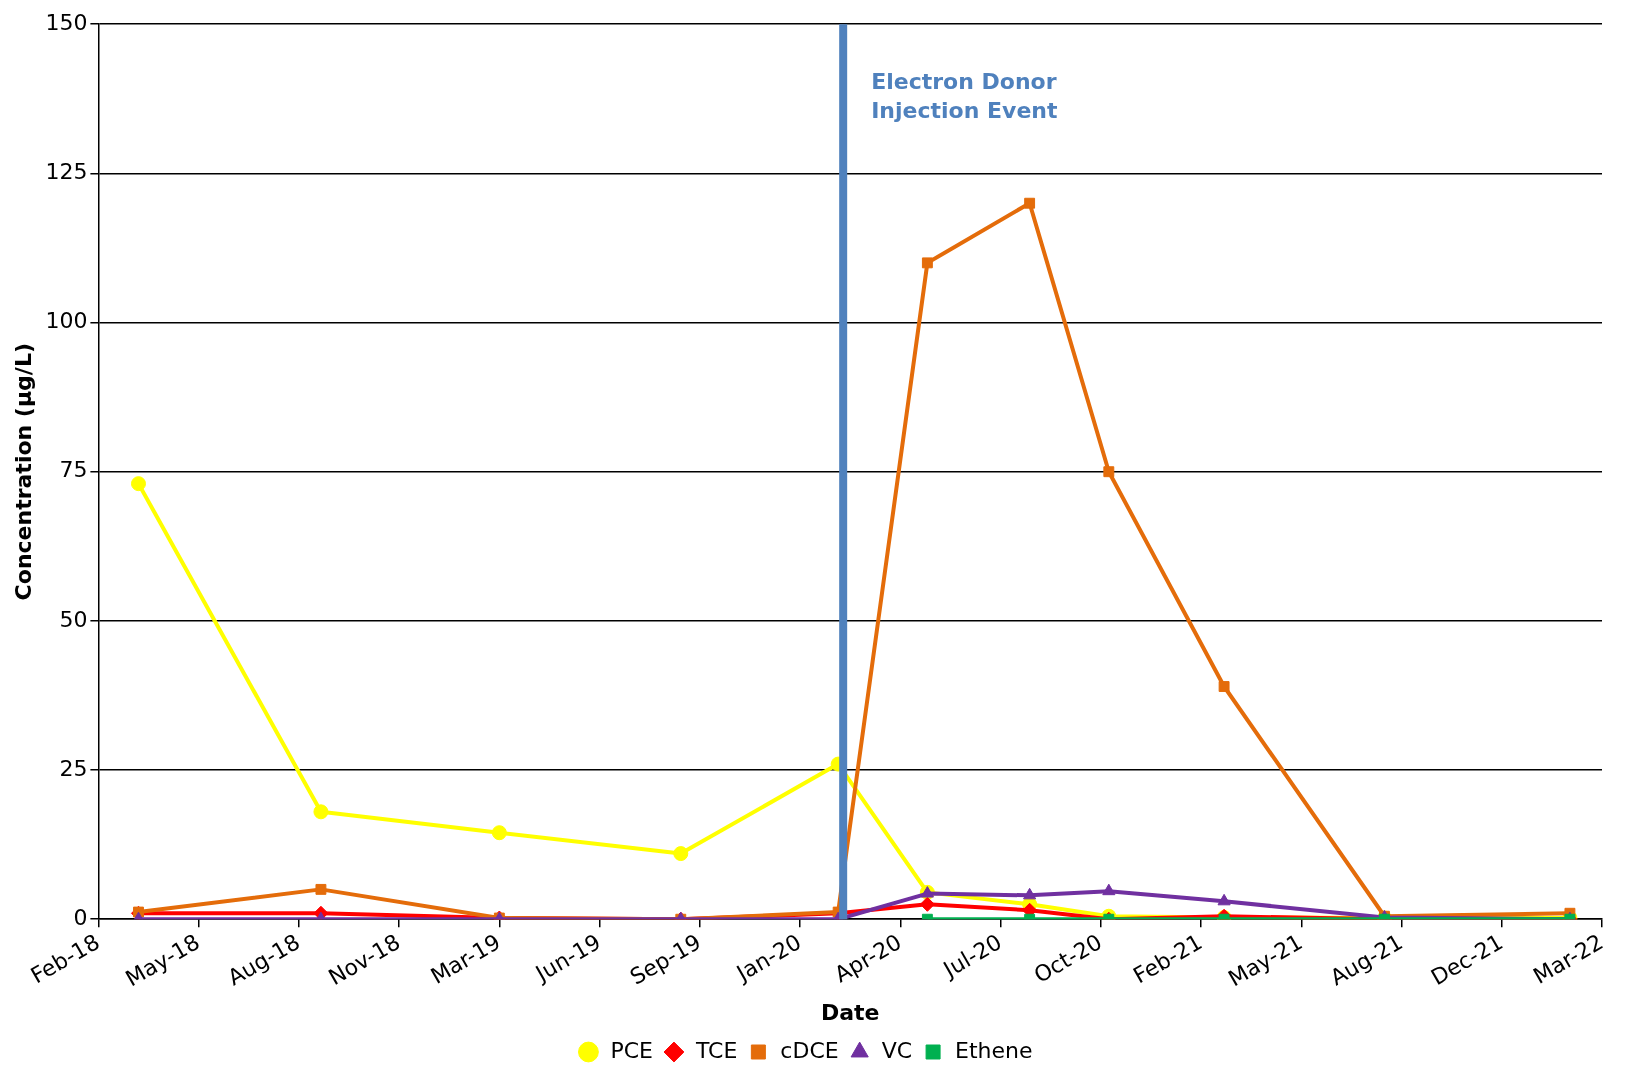  I want to click on legend-label: PCE, so click(631, 1050).